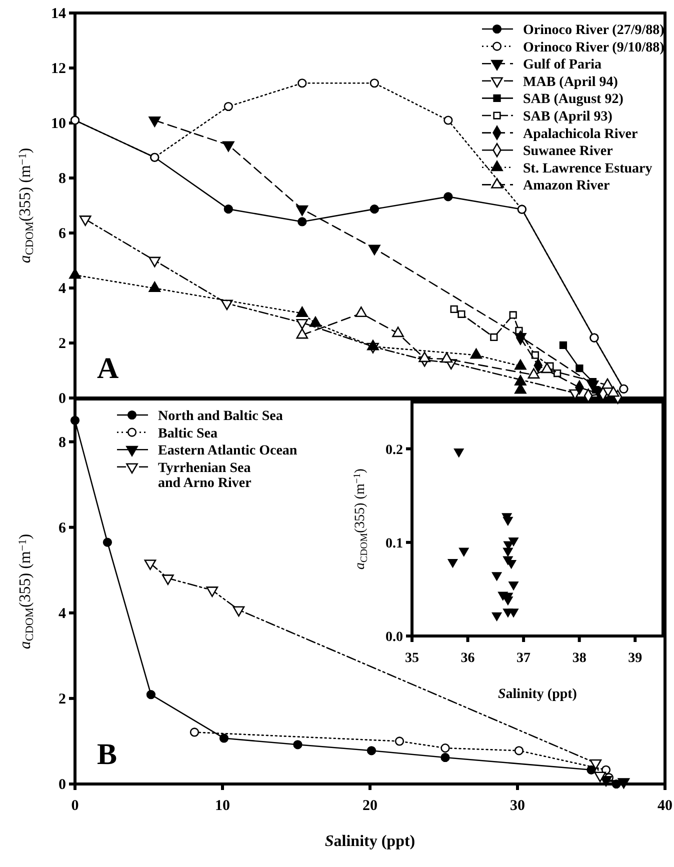  I want to click on annotation: B, so click(107, 754).